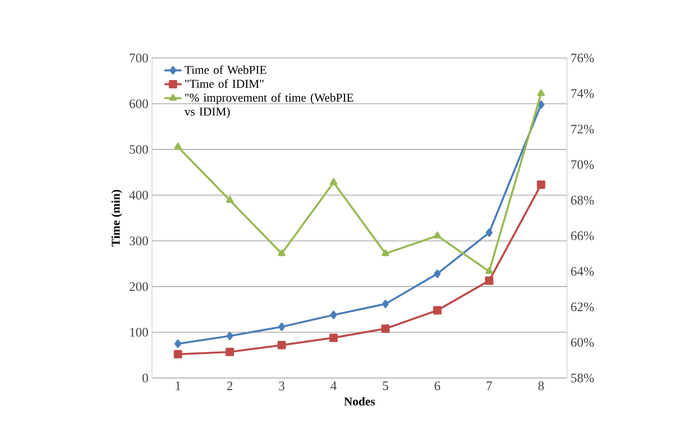  I want to click on x-tick-label: 1, so click(178, 386).